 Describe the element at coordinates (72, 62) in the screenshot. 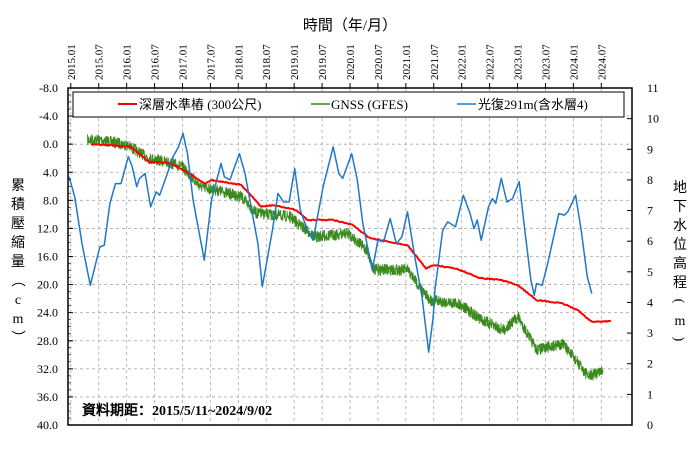

I see `x-tick-label: 2015.01` at that location.